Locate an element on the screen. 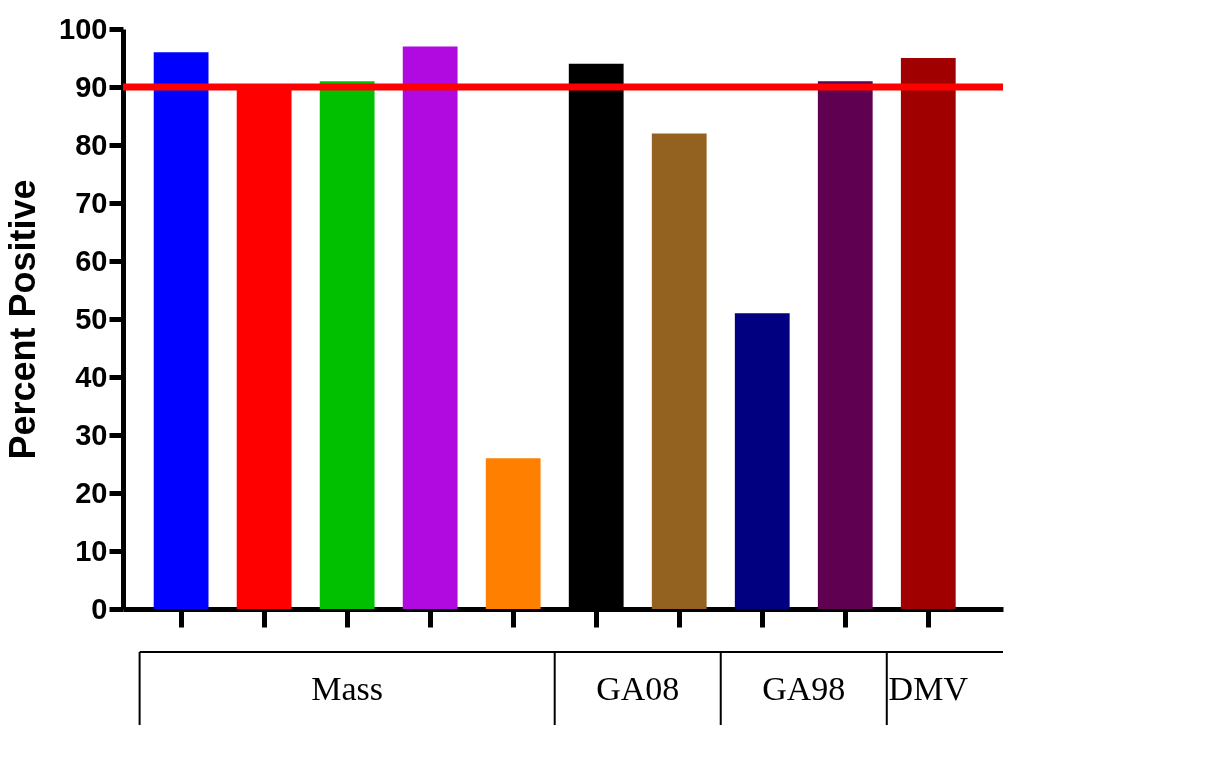 Image resolution: width=1221 pixels, height=770 pixels. text: GA08 is located at coordinates (638, 688).